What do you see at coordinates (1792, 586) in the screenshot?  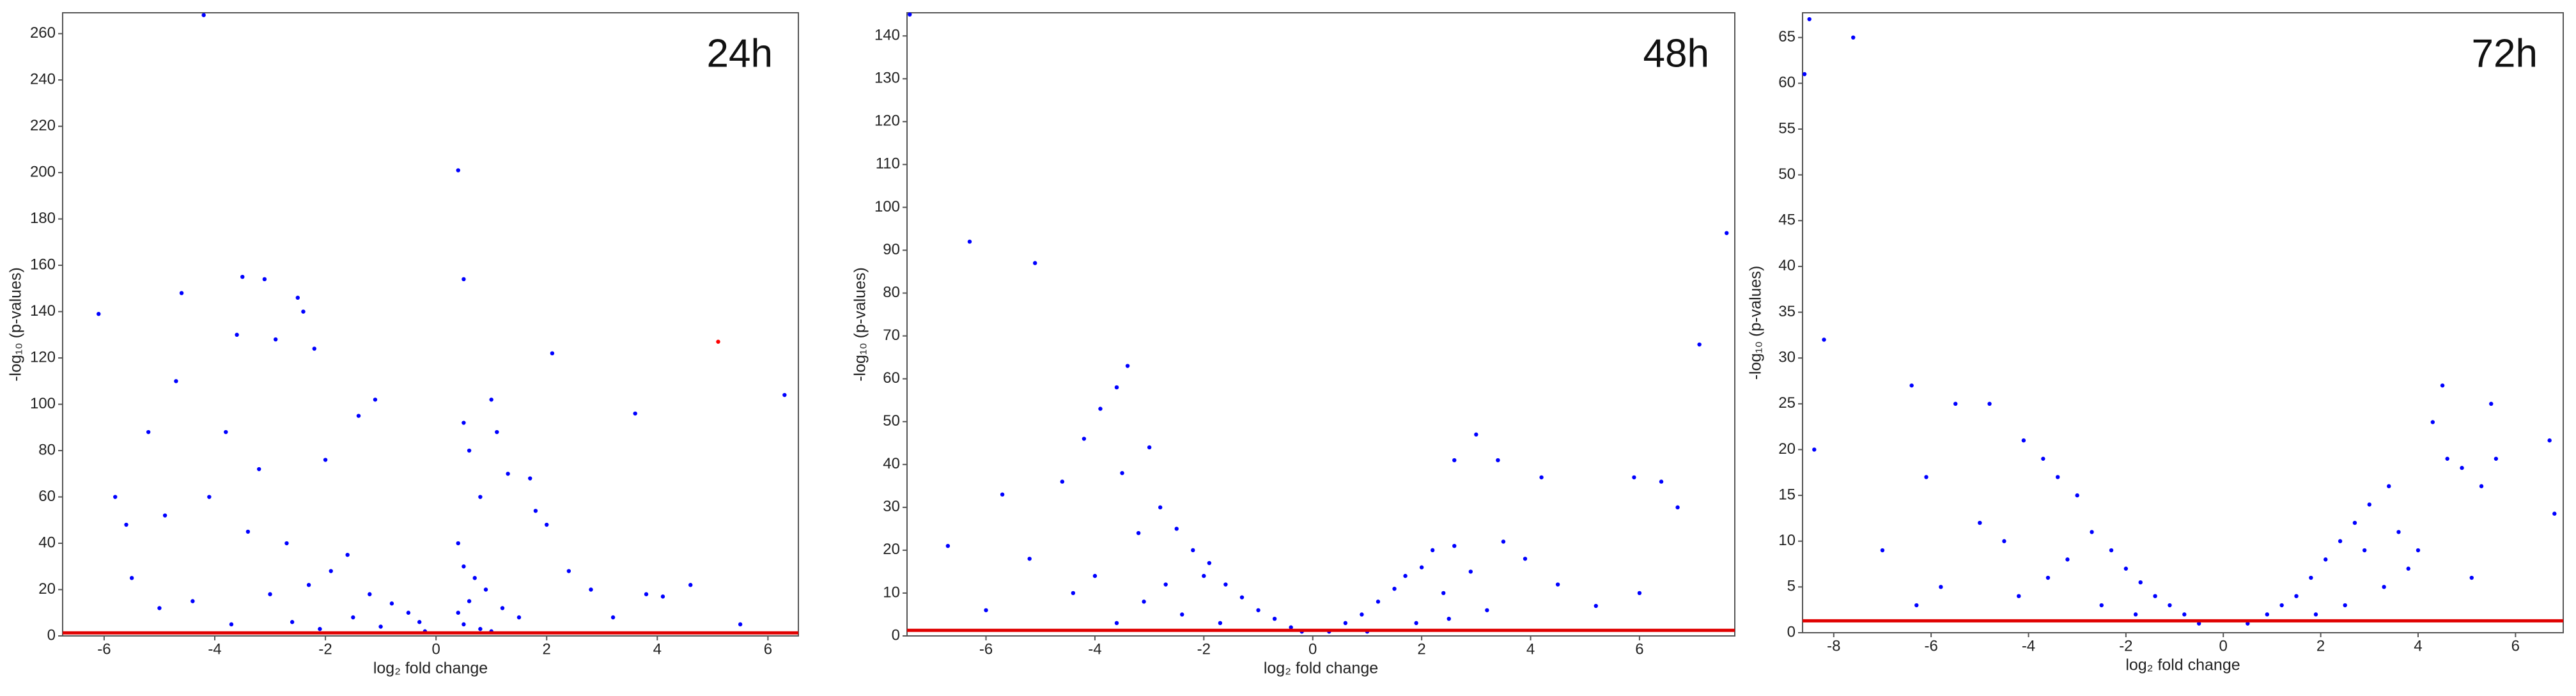 I see `y-tick-label: 5` at bounding box center [1792, 586].